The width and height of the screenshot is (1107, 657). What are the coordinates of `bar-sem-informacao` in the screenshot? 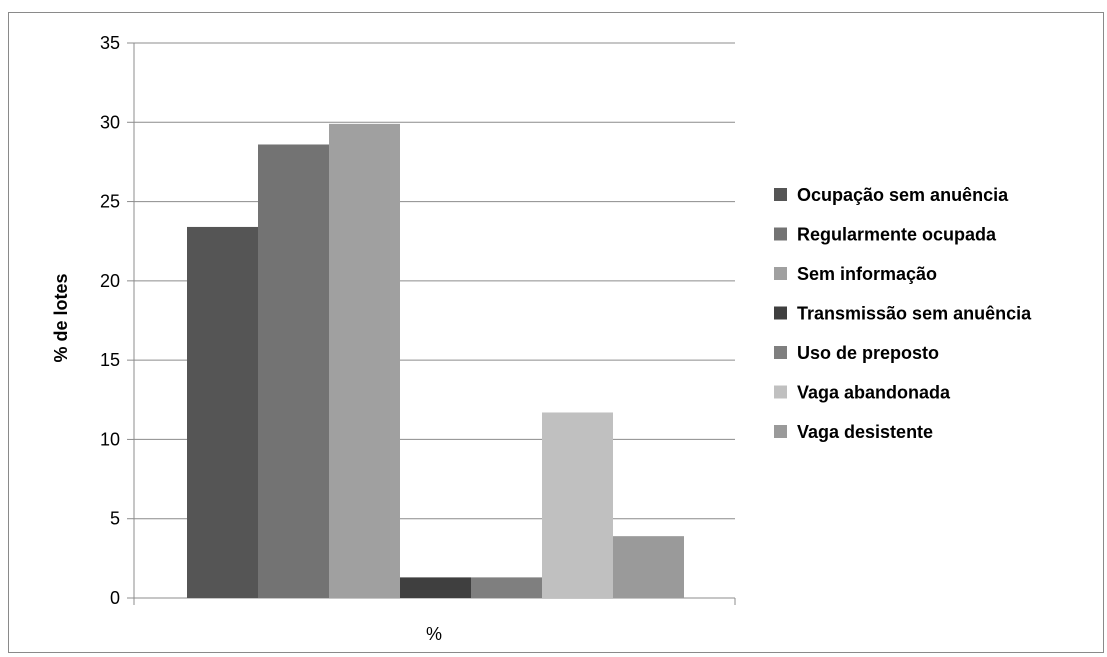 It's located at (364, 360).